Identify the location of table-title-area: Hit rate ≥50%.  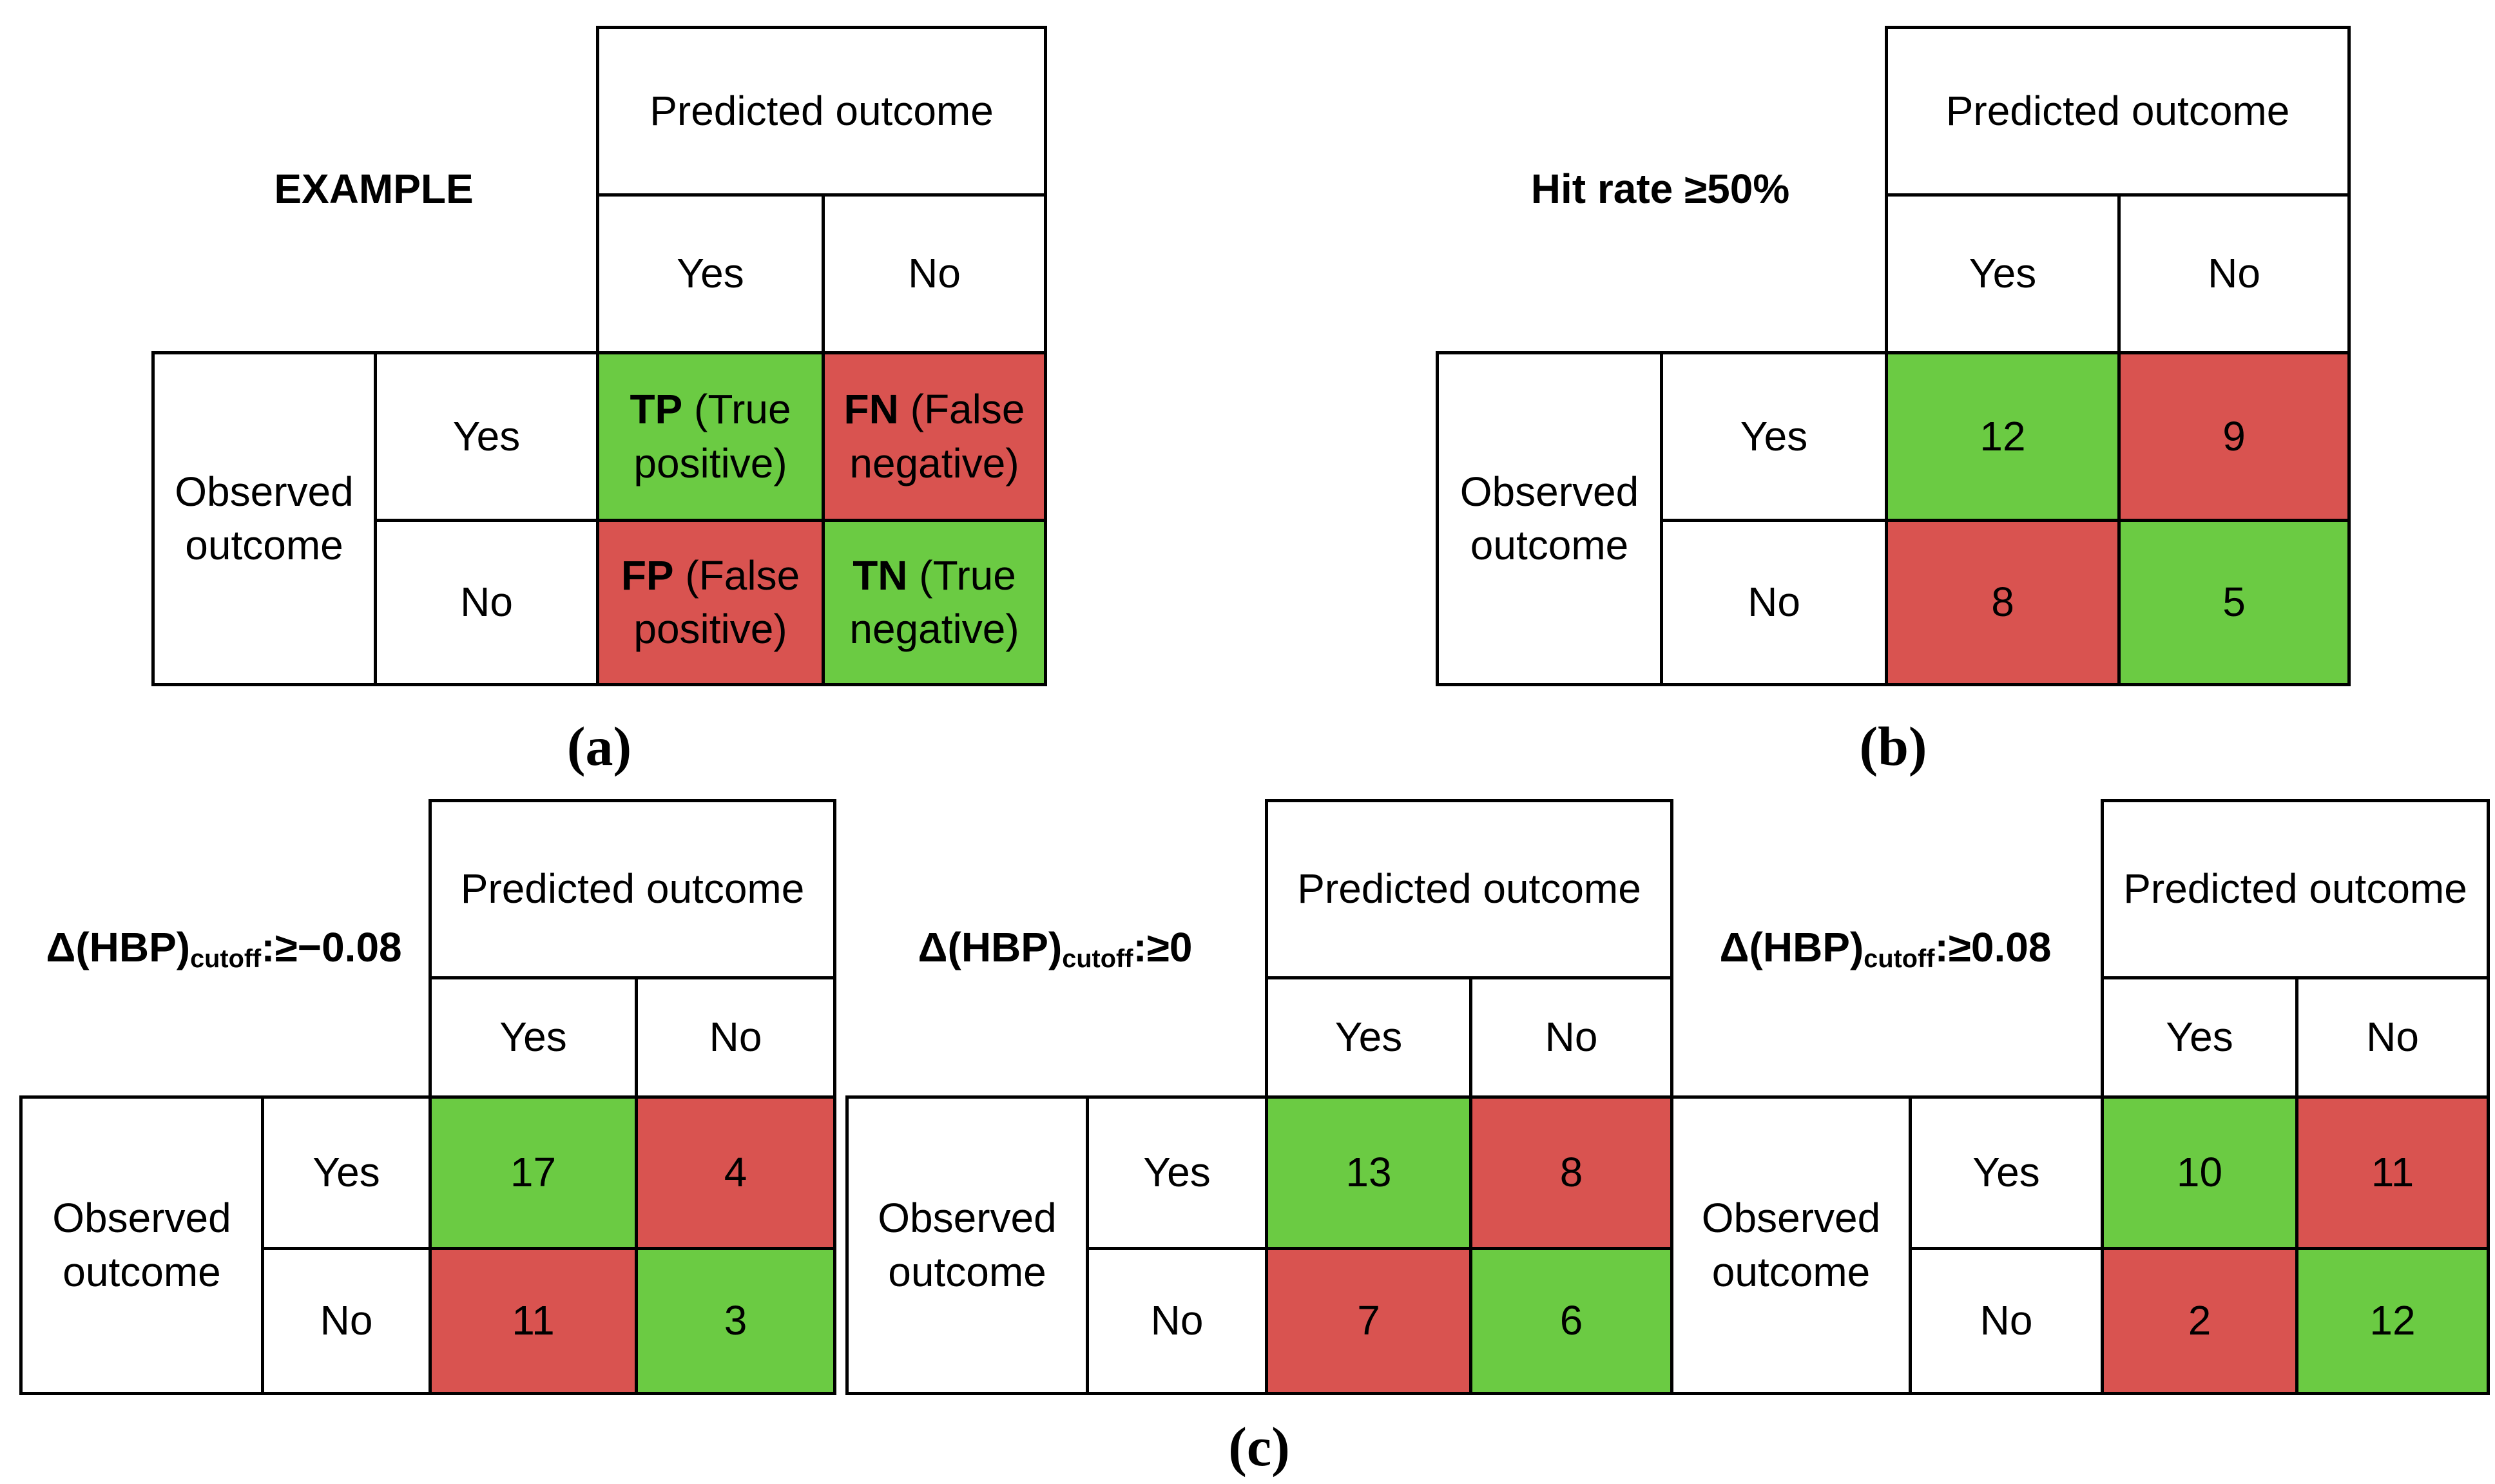
(1660, 188).